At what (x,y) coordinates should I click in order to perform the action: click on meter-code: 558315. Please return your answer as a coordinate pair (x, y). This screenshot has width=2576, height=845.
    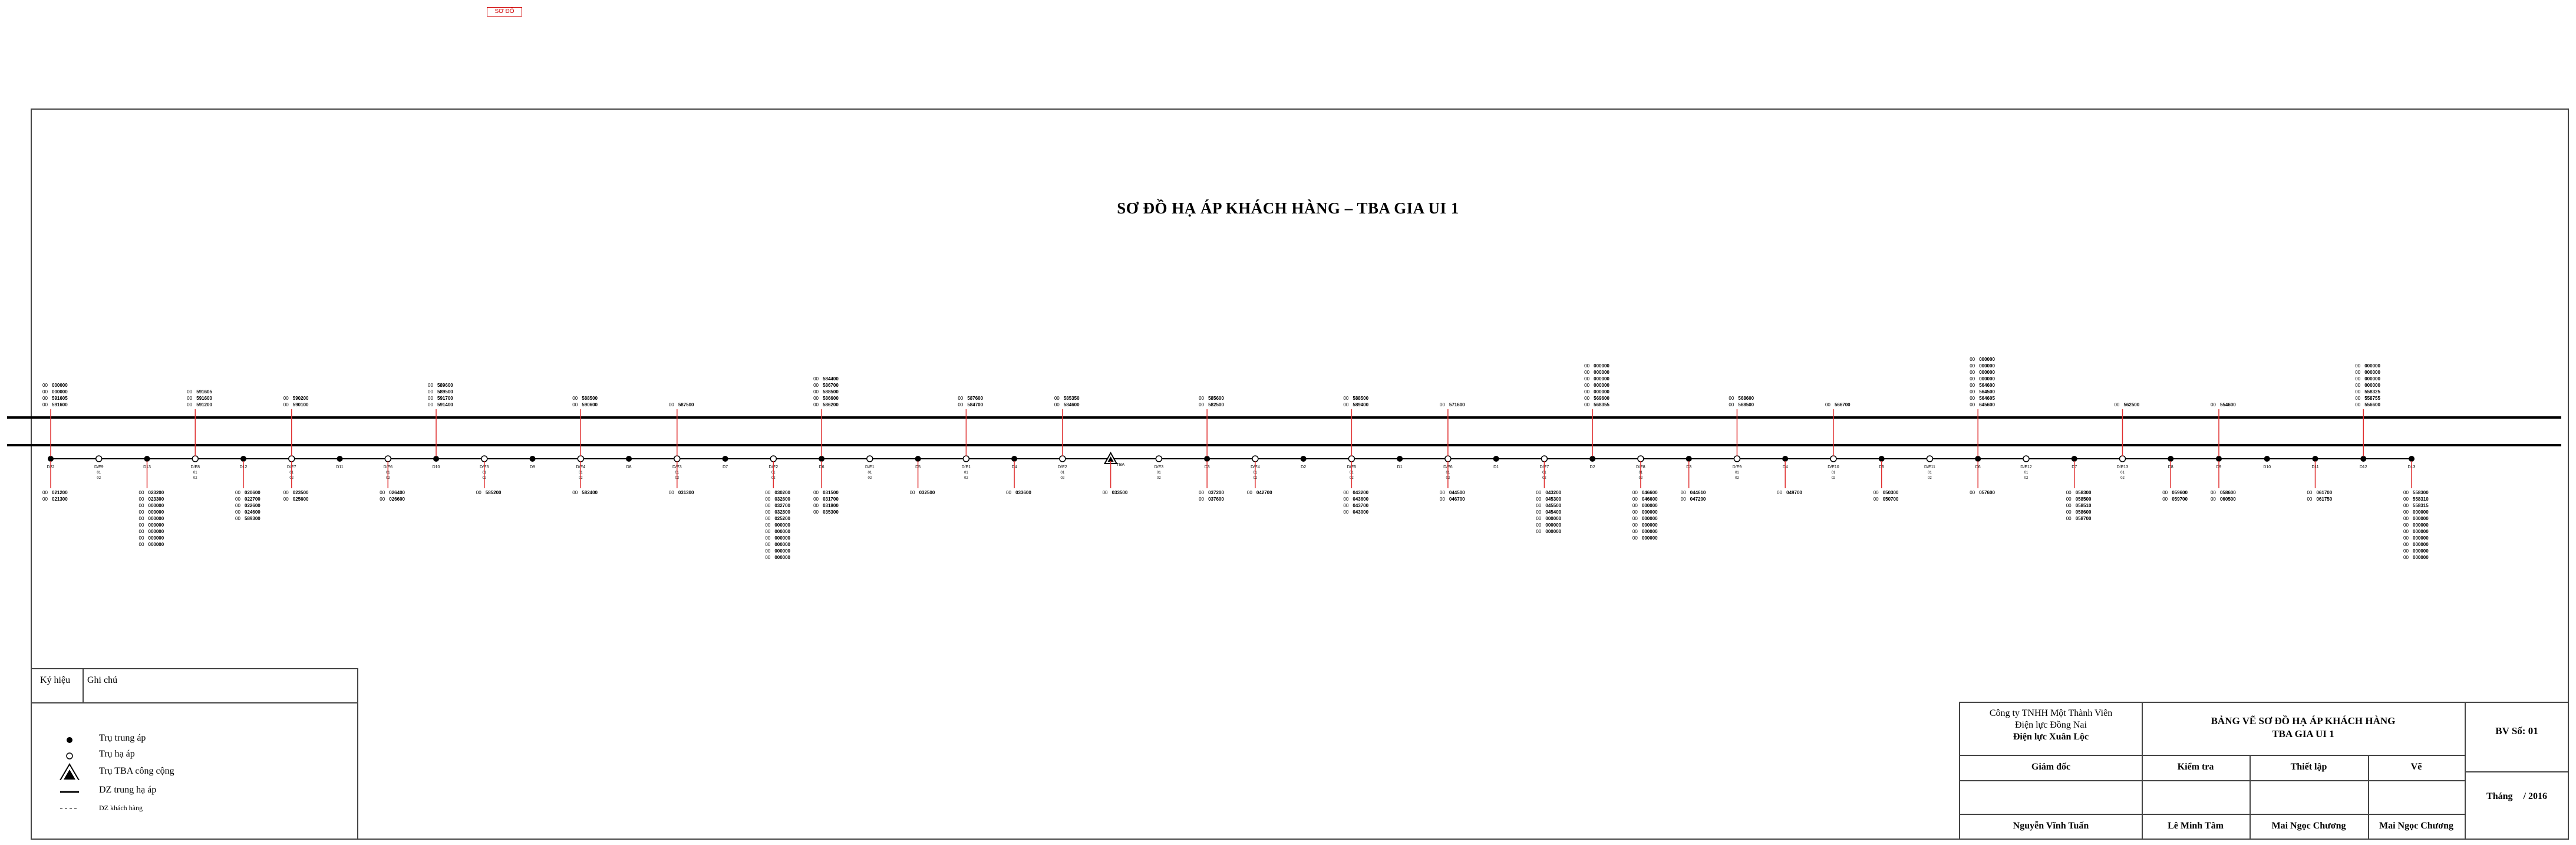
    Looking at the image, I should click on (2421, 505).